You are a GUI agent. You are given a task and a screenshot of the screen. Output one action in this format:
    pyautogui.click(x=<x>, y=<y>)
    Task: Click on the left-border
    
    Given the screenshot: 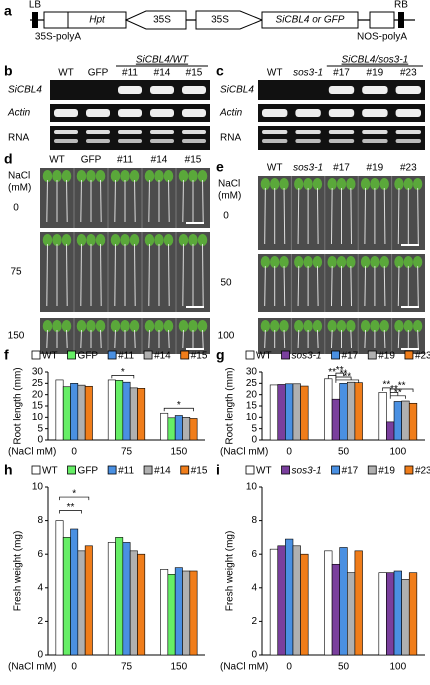 What is the action you would take?
    pyautogui.click(x=35, y=20)
    